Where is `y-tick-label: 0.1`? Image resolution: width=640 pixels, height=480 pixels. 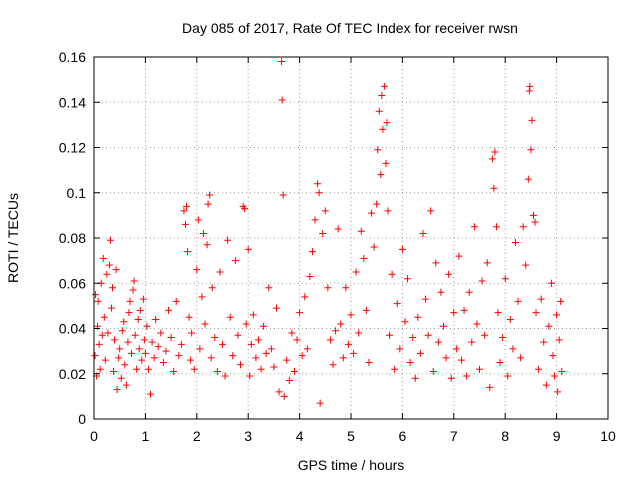 y-tick-label: 0.1 is located at coordinates (77, 193).